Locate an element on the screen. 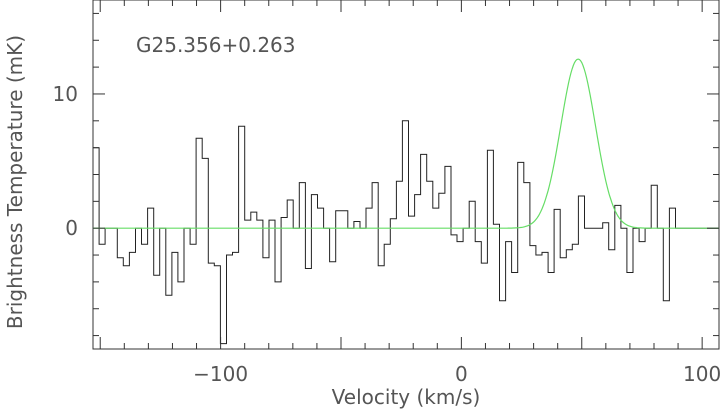 The image size is (722, 416). x-axis-label: Velocity (km/s) is located at coordinates (406, 397).